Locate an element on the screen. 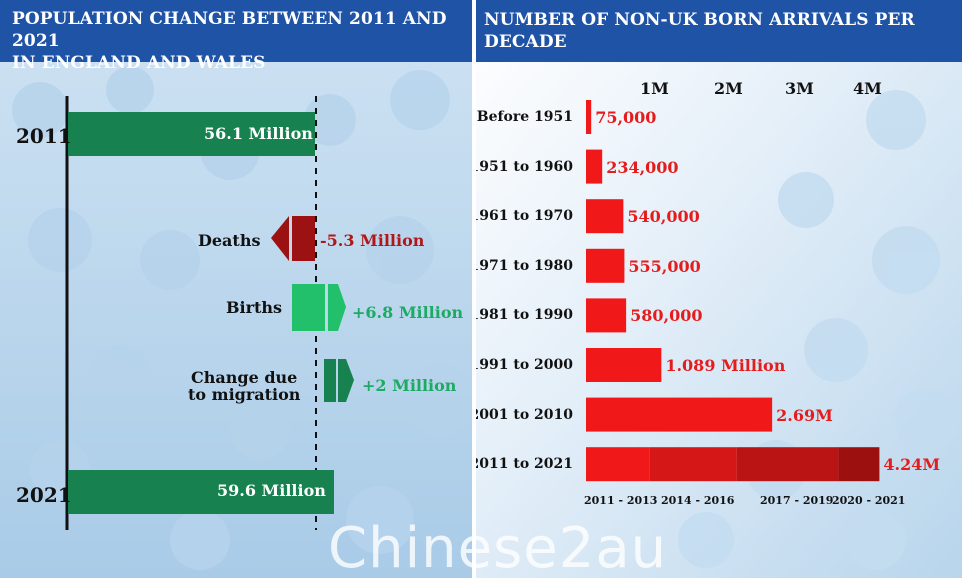  left-title-line1: POPULATION CHANGE BETWEEN 2011 AND 2021 is located at coordinates (229, 30).